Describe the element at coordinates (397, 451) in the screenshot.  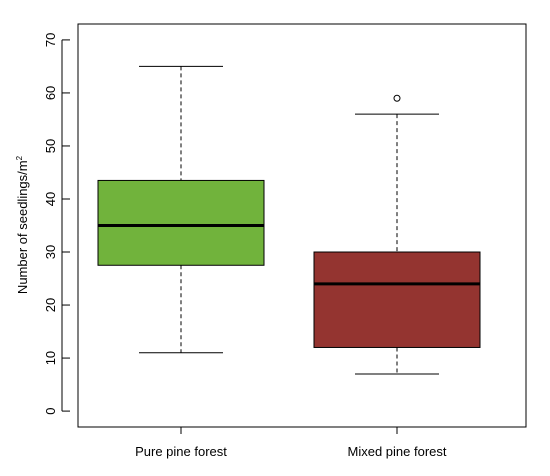
I see `x-tick-label: Mixed pine forest` at that location.